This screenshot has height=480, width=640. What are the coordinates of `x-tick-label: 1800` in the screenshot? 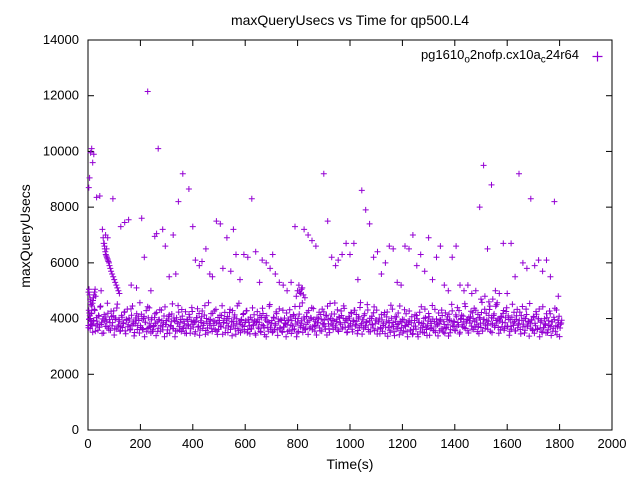 It's located at (559, 443).